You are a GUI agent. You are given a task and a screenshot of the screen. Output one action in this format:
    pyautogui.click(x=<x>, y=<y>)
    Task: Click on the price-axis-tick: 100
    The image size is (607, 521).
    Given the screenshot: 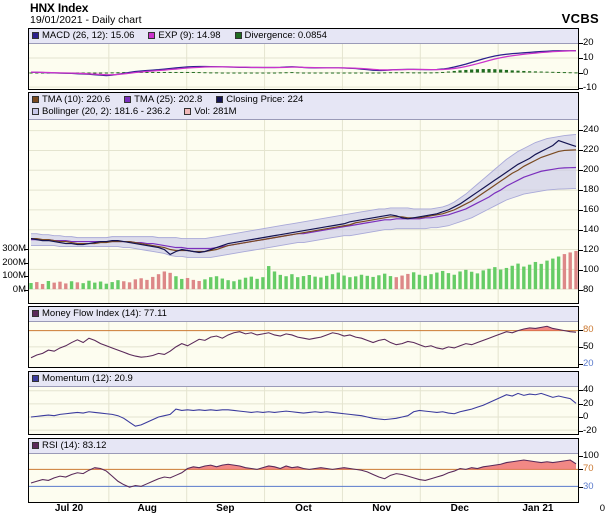 What is the action you would take?
    pyautogui.click(x=591, y=269)
    